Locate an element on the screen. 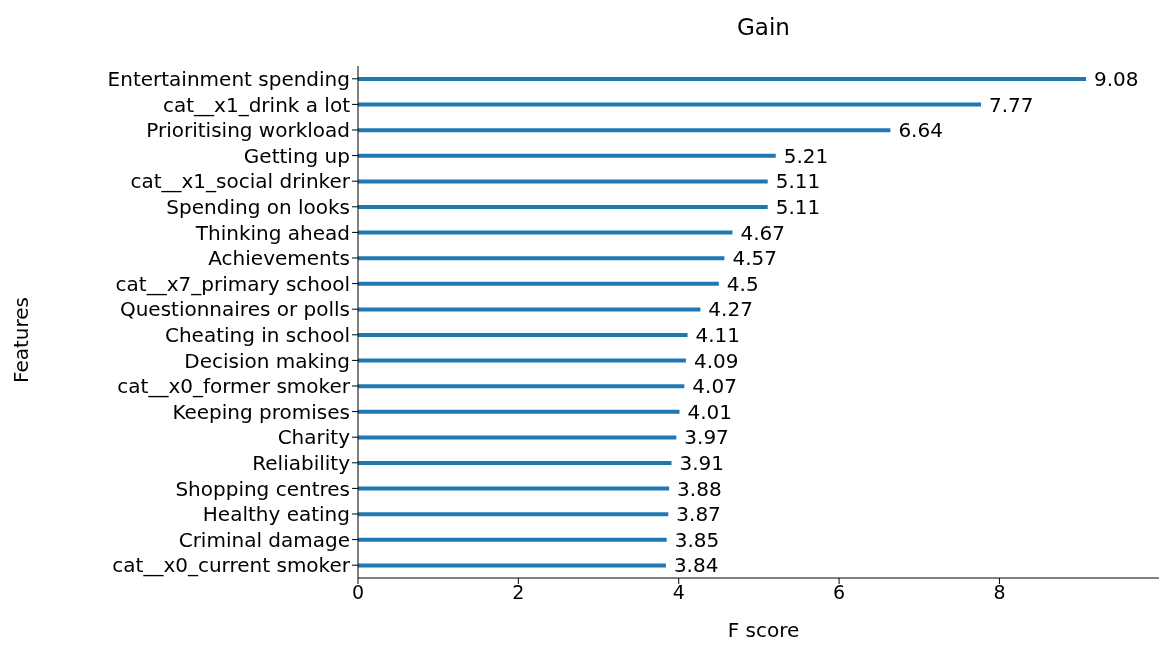 Image resolution: width=1171 pixels, height=652 pixels. y-tick-label: Entertainment spending is located at coordinates (228, 78).